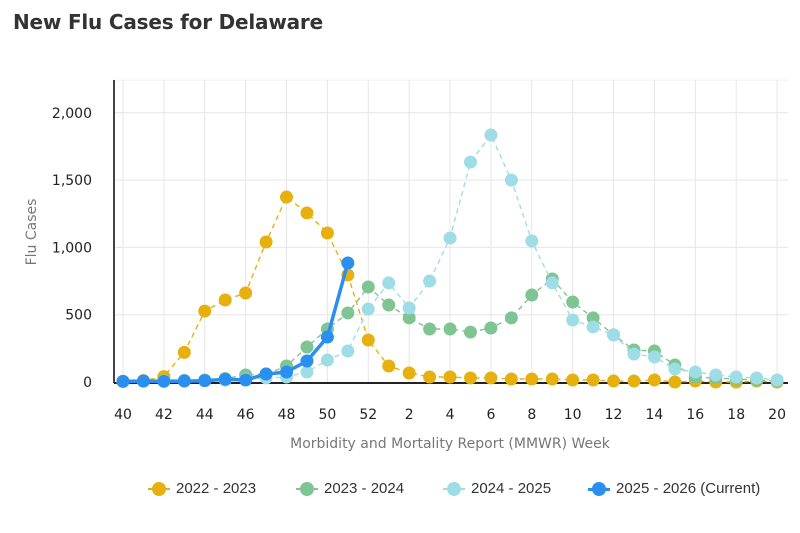 Image resolution: width=800 pixels, height=533 pixels. I want to click on y-tick-label: 1,500, so click(72, 181).